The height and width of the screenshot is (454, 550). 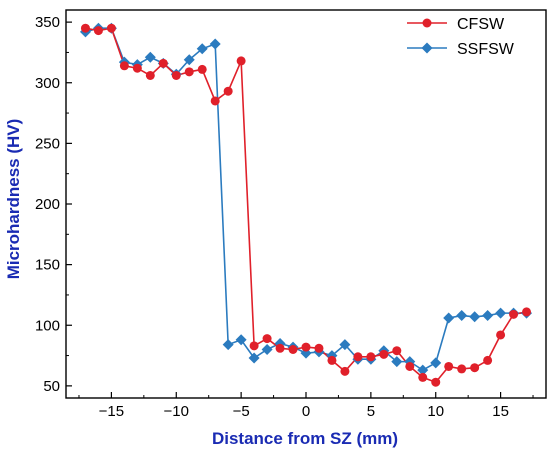 I want to click on y-tick-label: 250, so click(x=47, y=143).